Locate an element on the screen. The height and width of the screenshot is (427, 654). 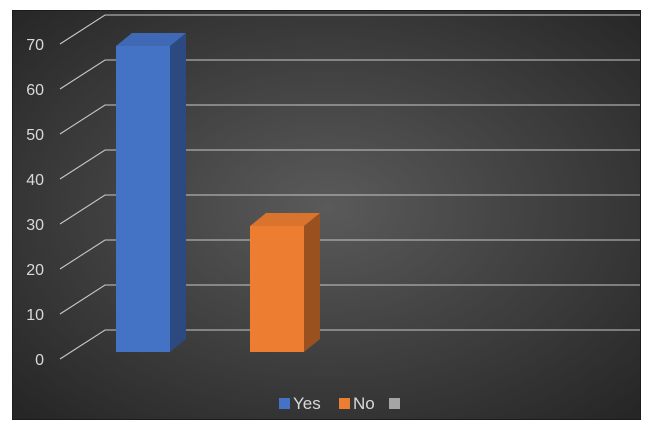
bar-yes is located at coordinates (151, 192).